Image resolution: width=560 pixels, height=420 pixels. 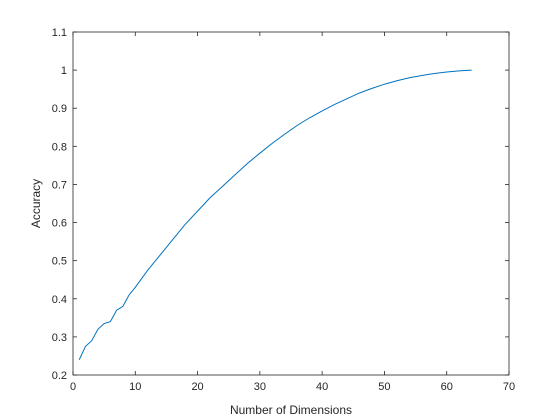 What do you see at coordinates (509, 387) in the screenshot?
I see `x-tick-label: 70` at bounding box center [509, 387].